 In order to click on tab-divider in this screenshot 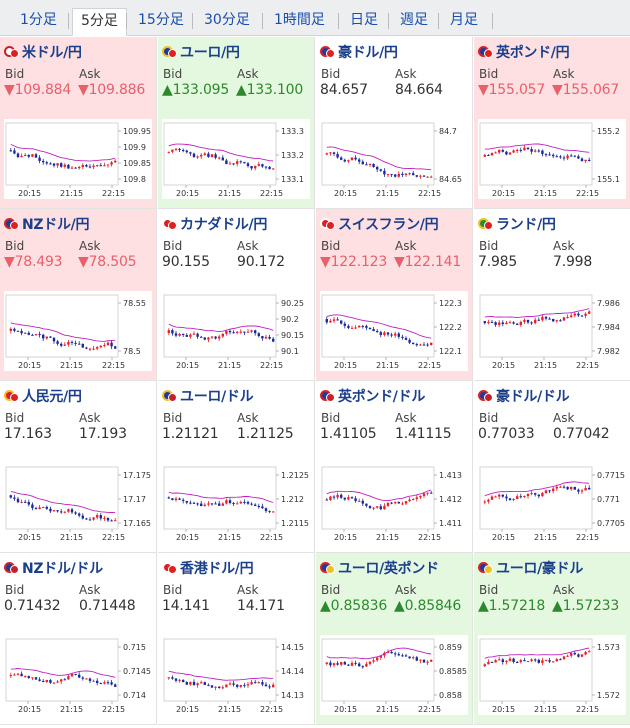, I will do `click(438, 21)`.